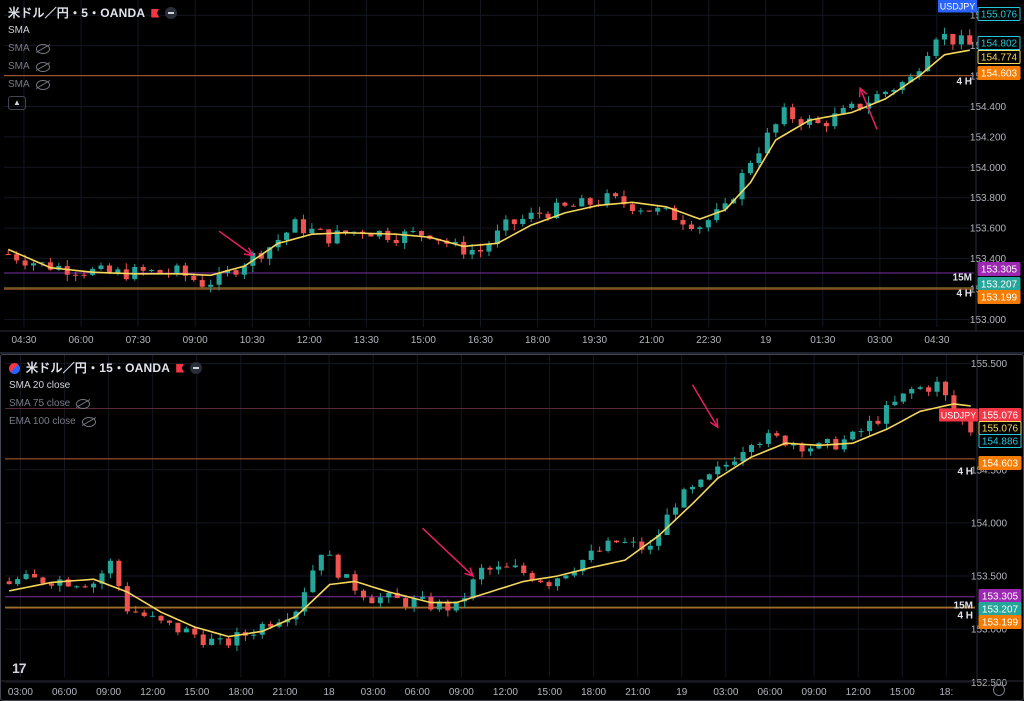 The image size is (1024, 701). What do you see at coordinates (594, 340) in the screenshot?
I see `x-tick-label: 19:30` at bounding box center [594, 340].